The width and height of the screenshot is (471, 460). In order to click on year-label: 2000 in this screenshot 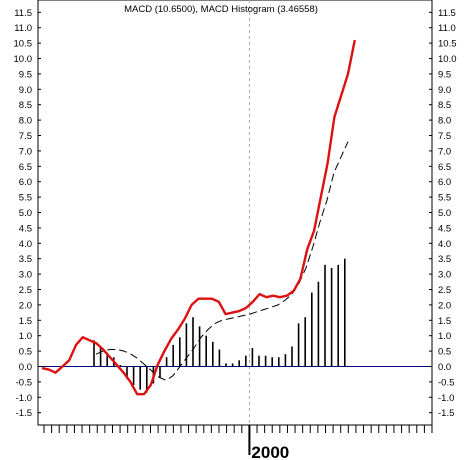, I will do `click(270, 451)`.